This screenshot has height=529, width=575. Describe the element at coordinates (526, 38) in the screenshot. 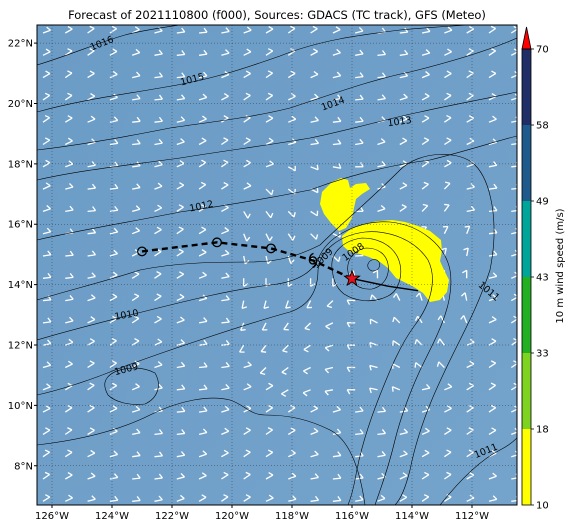

I see `colorbar-extend-arrow` at that location.